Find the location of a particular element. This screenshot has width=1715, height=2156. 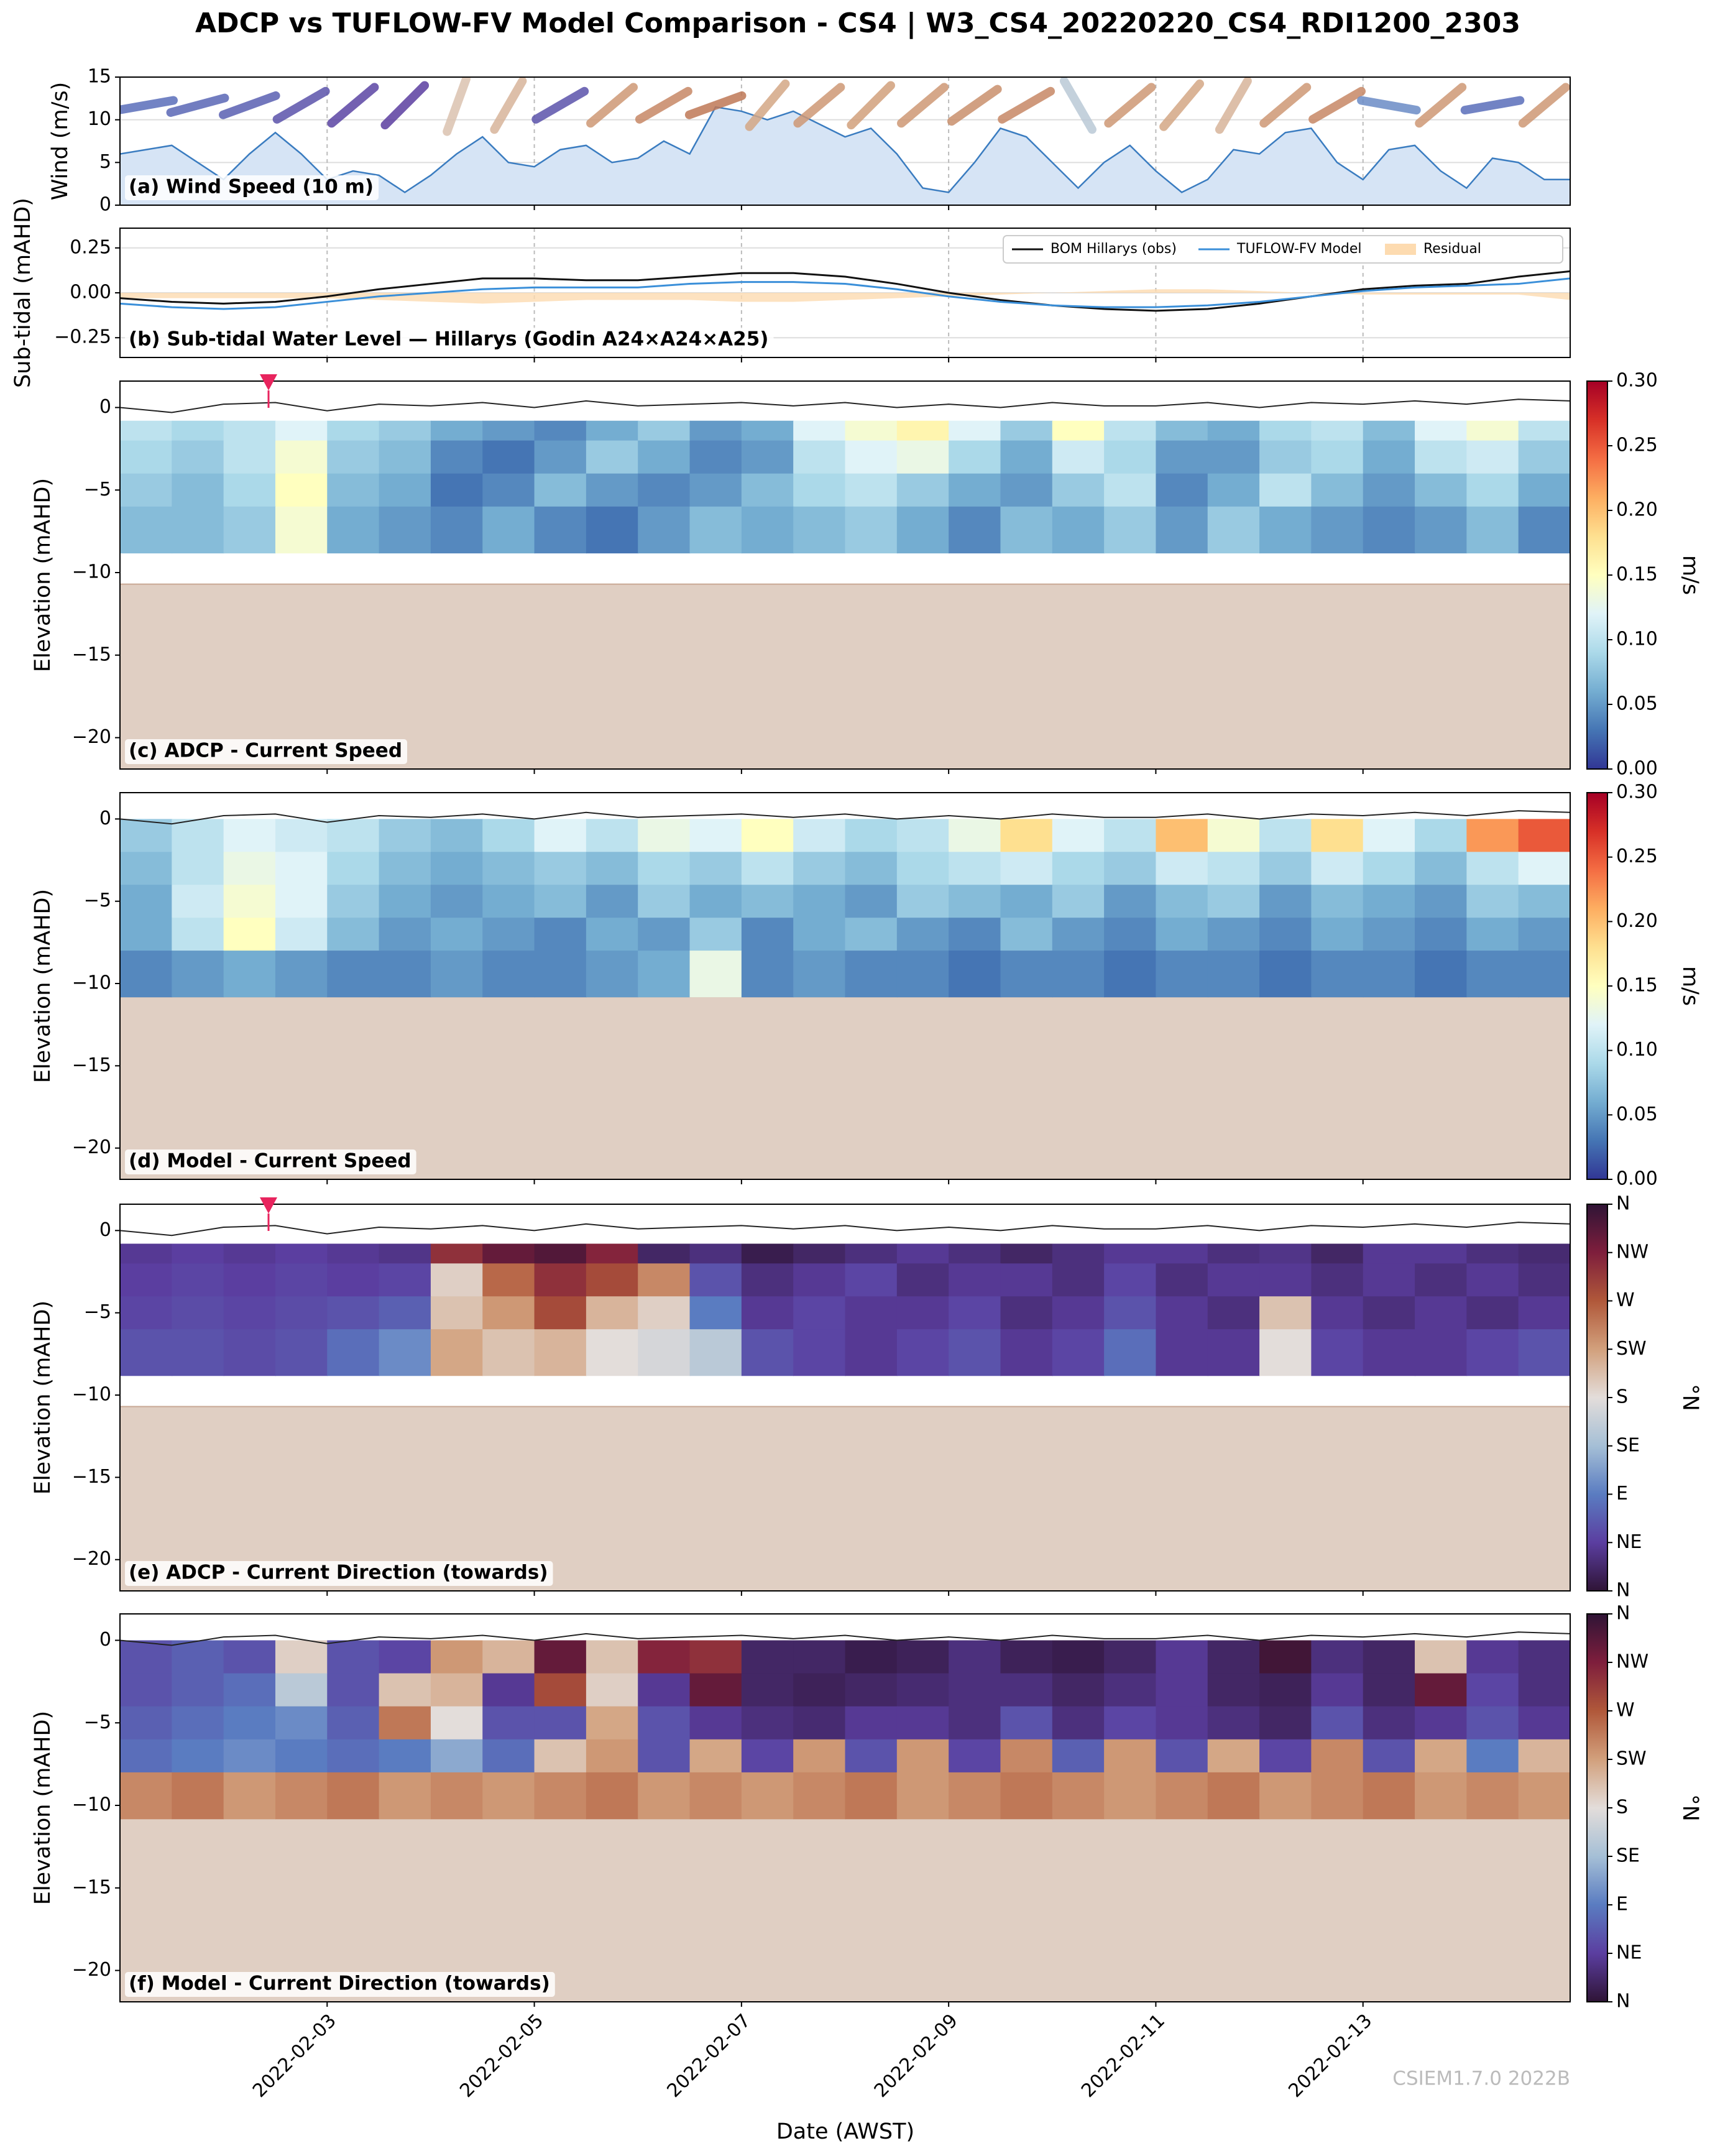

colorbar-tick-label: E is located at coordinates (1622, 1904).